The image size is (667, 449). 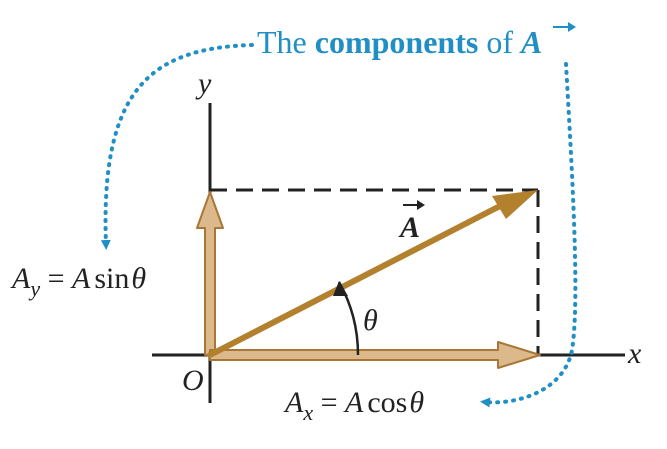 I want to click on vector-a-label: A, so click(x=409, y=227).